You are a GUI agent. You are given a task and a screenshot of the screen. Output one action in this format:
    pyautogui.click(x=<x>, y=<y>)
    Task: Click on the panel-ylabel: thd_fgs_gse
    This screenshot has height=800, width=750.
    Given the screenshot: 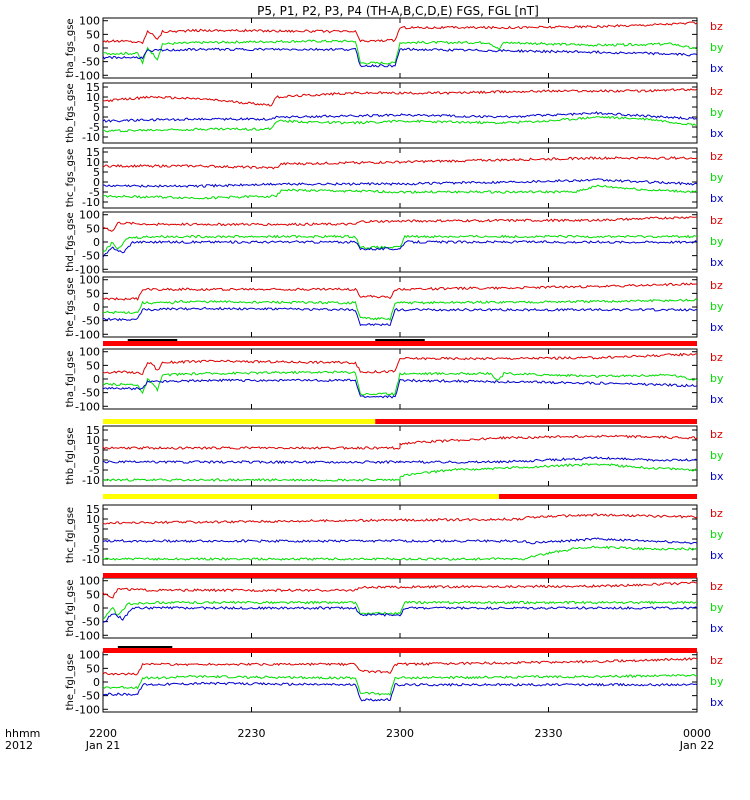 What is the action you would take?
    pyautogui.click(x=70, y=241)
    